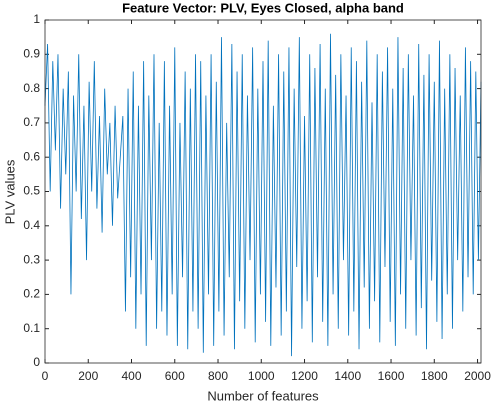 The height and width of the screenshot is (409, 493). What do you see at coordinates (88, 376) in the screenshot?
I see `x-tick-label: 200` at bounding box center [88, 376].